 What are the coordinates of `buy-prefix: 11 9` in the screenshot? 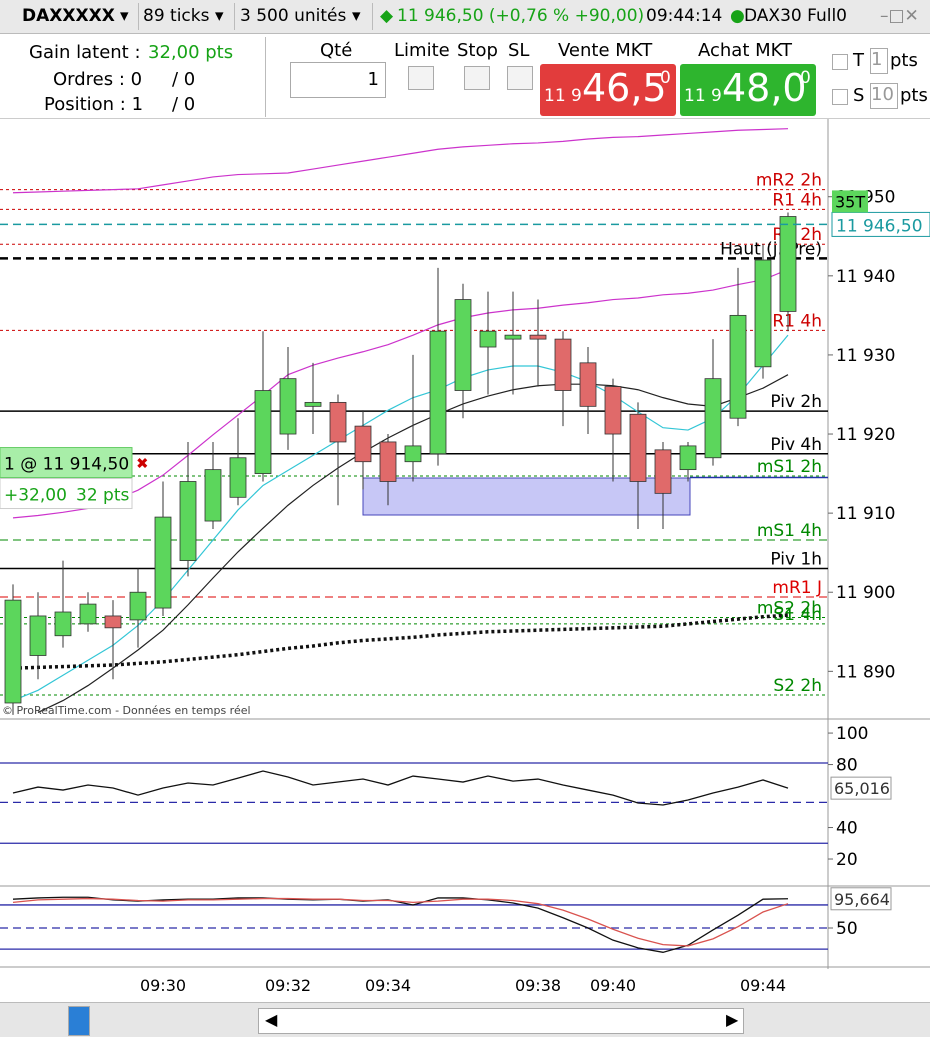 It's located at (703, 96).